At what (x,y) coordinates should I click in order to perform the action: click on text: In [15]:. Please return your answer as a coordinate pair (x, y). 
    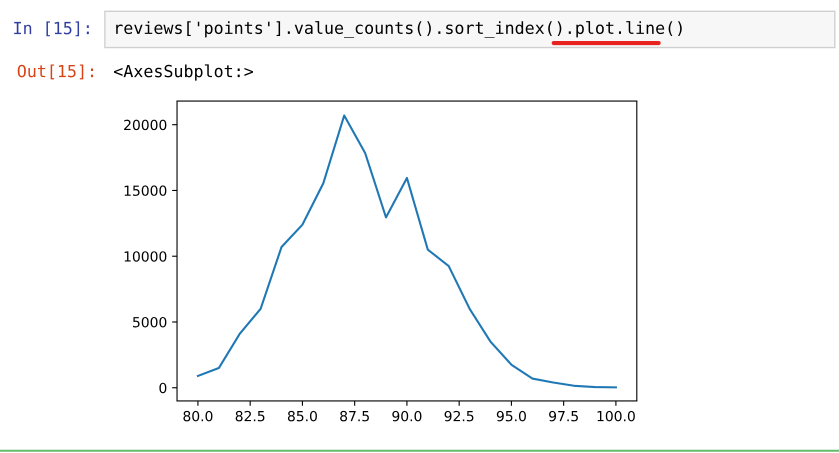
    Looking at the image, I should click on (51, 28).